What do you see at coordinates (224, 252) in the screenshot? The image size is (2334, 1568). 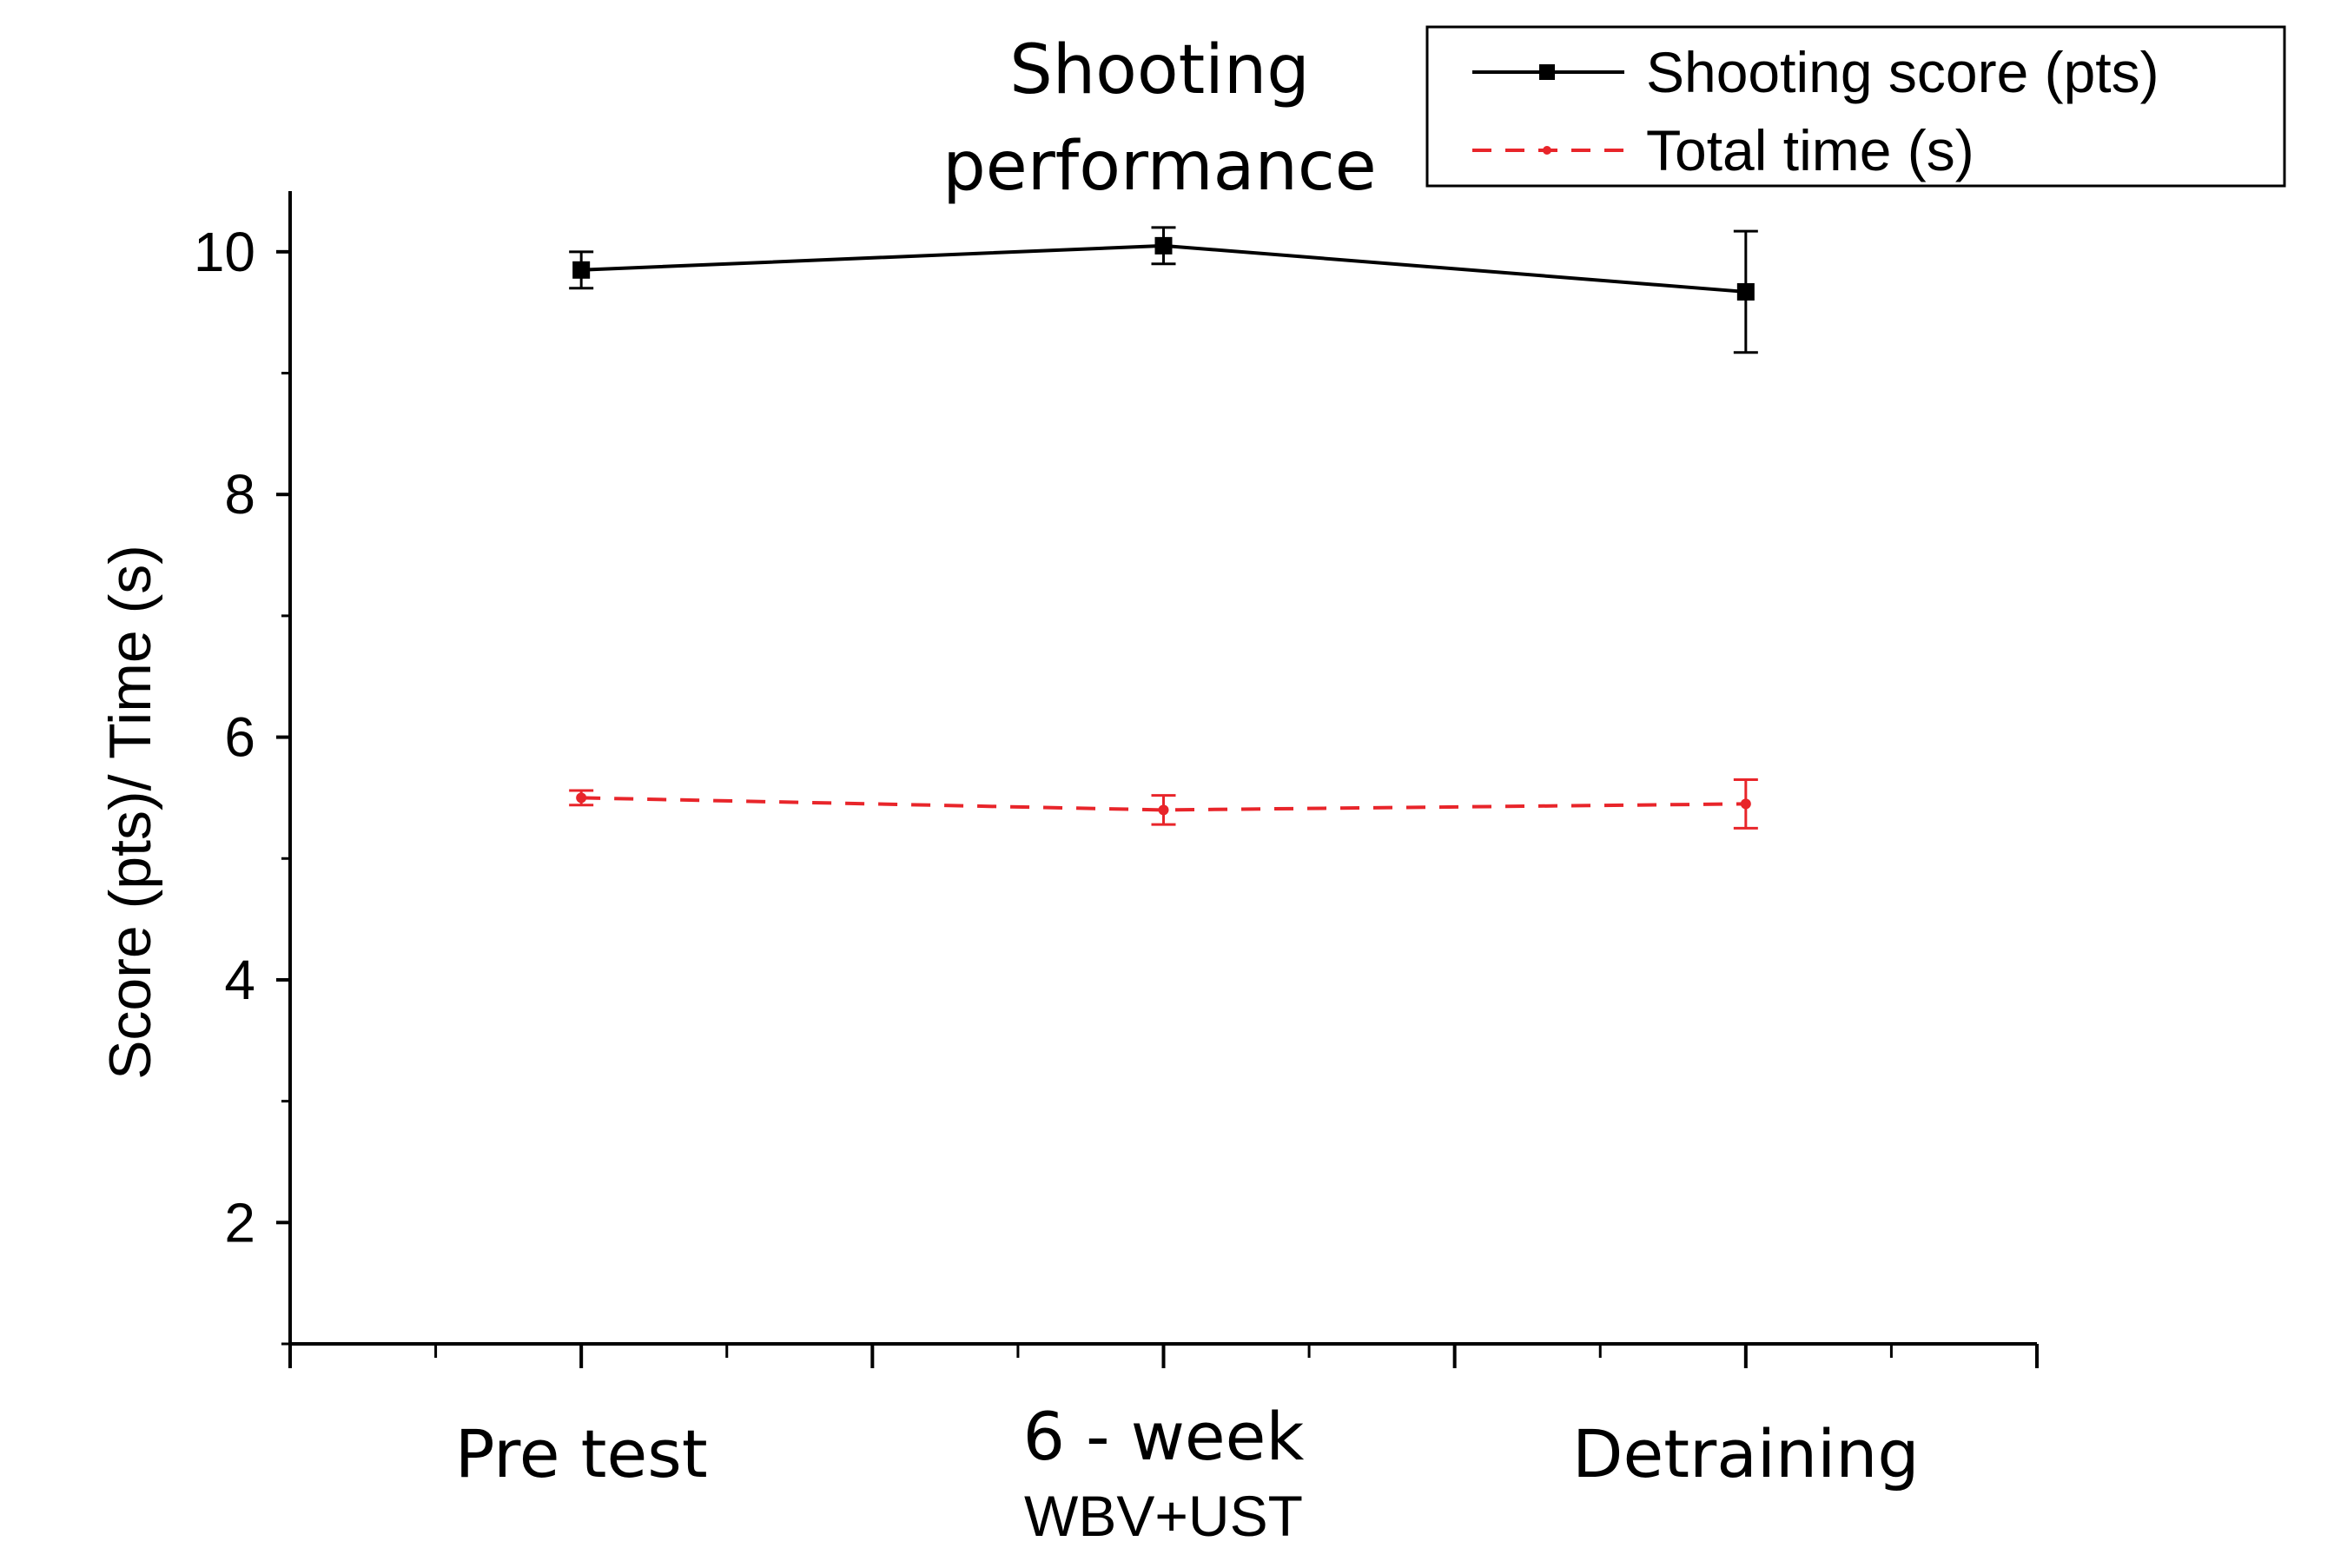 I see `y-tick-label: 10` at bounding box center [224, 252].